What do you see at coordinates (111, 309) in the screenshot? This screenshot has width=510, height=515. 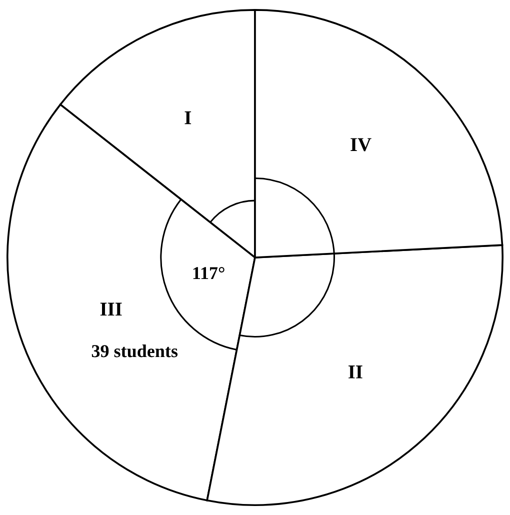 I see `slice-label: III` at bounding box center [111, 309].